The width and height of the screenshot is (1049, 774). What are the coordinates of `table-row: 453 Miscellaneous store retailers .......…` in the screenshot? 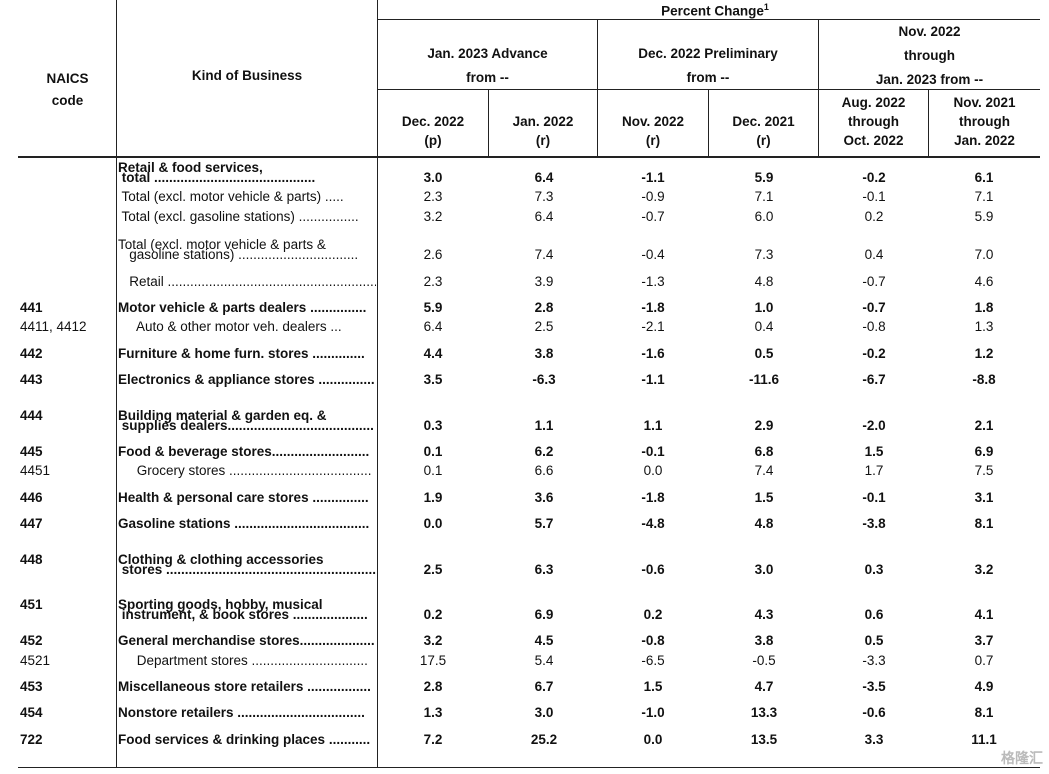 It's located at (524, 687).